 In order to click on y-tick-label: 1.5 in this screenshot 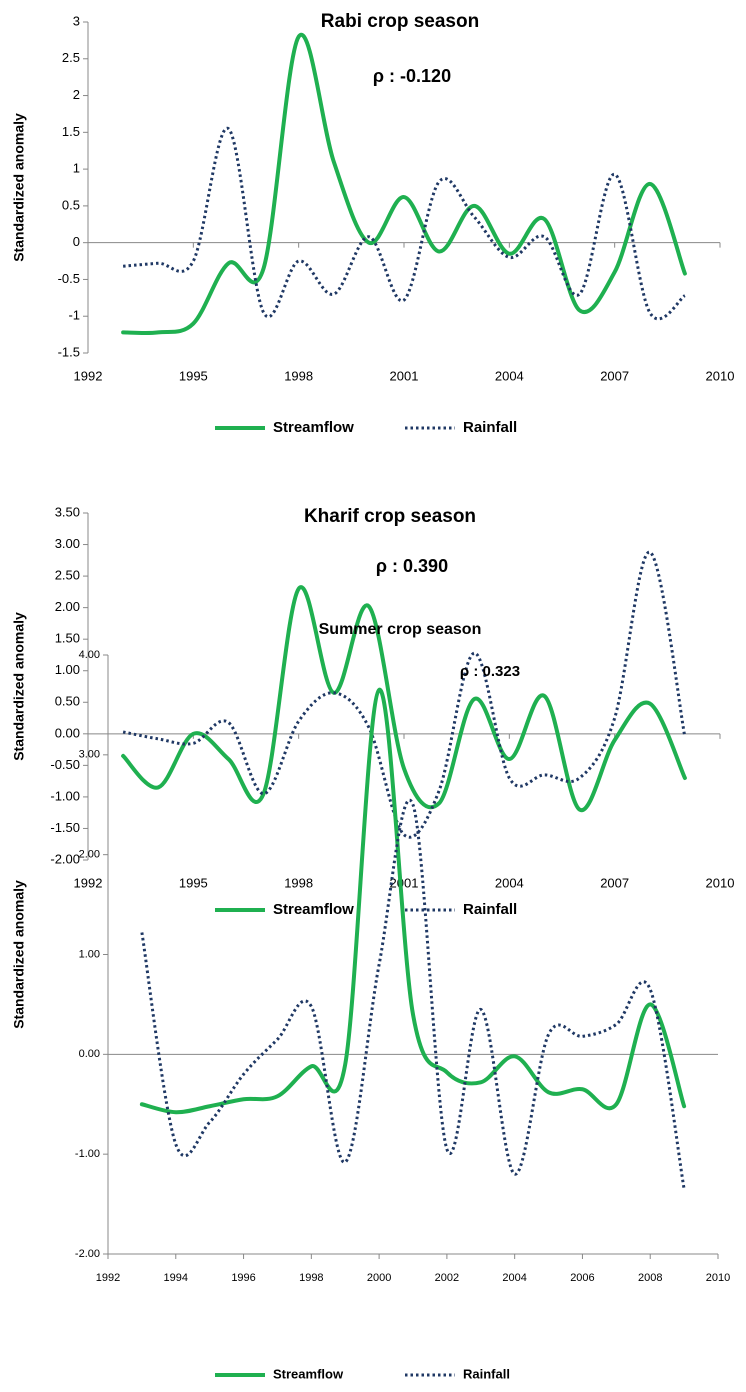, I will do `click(71, 131)`.